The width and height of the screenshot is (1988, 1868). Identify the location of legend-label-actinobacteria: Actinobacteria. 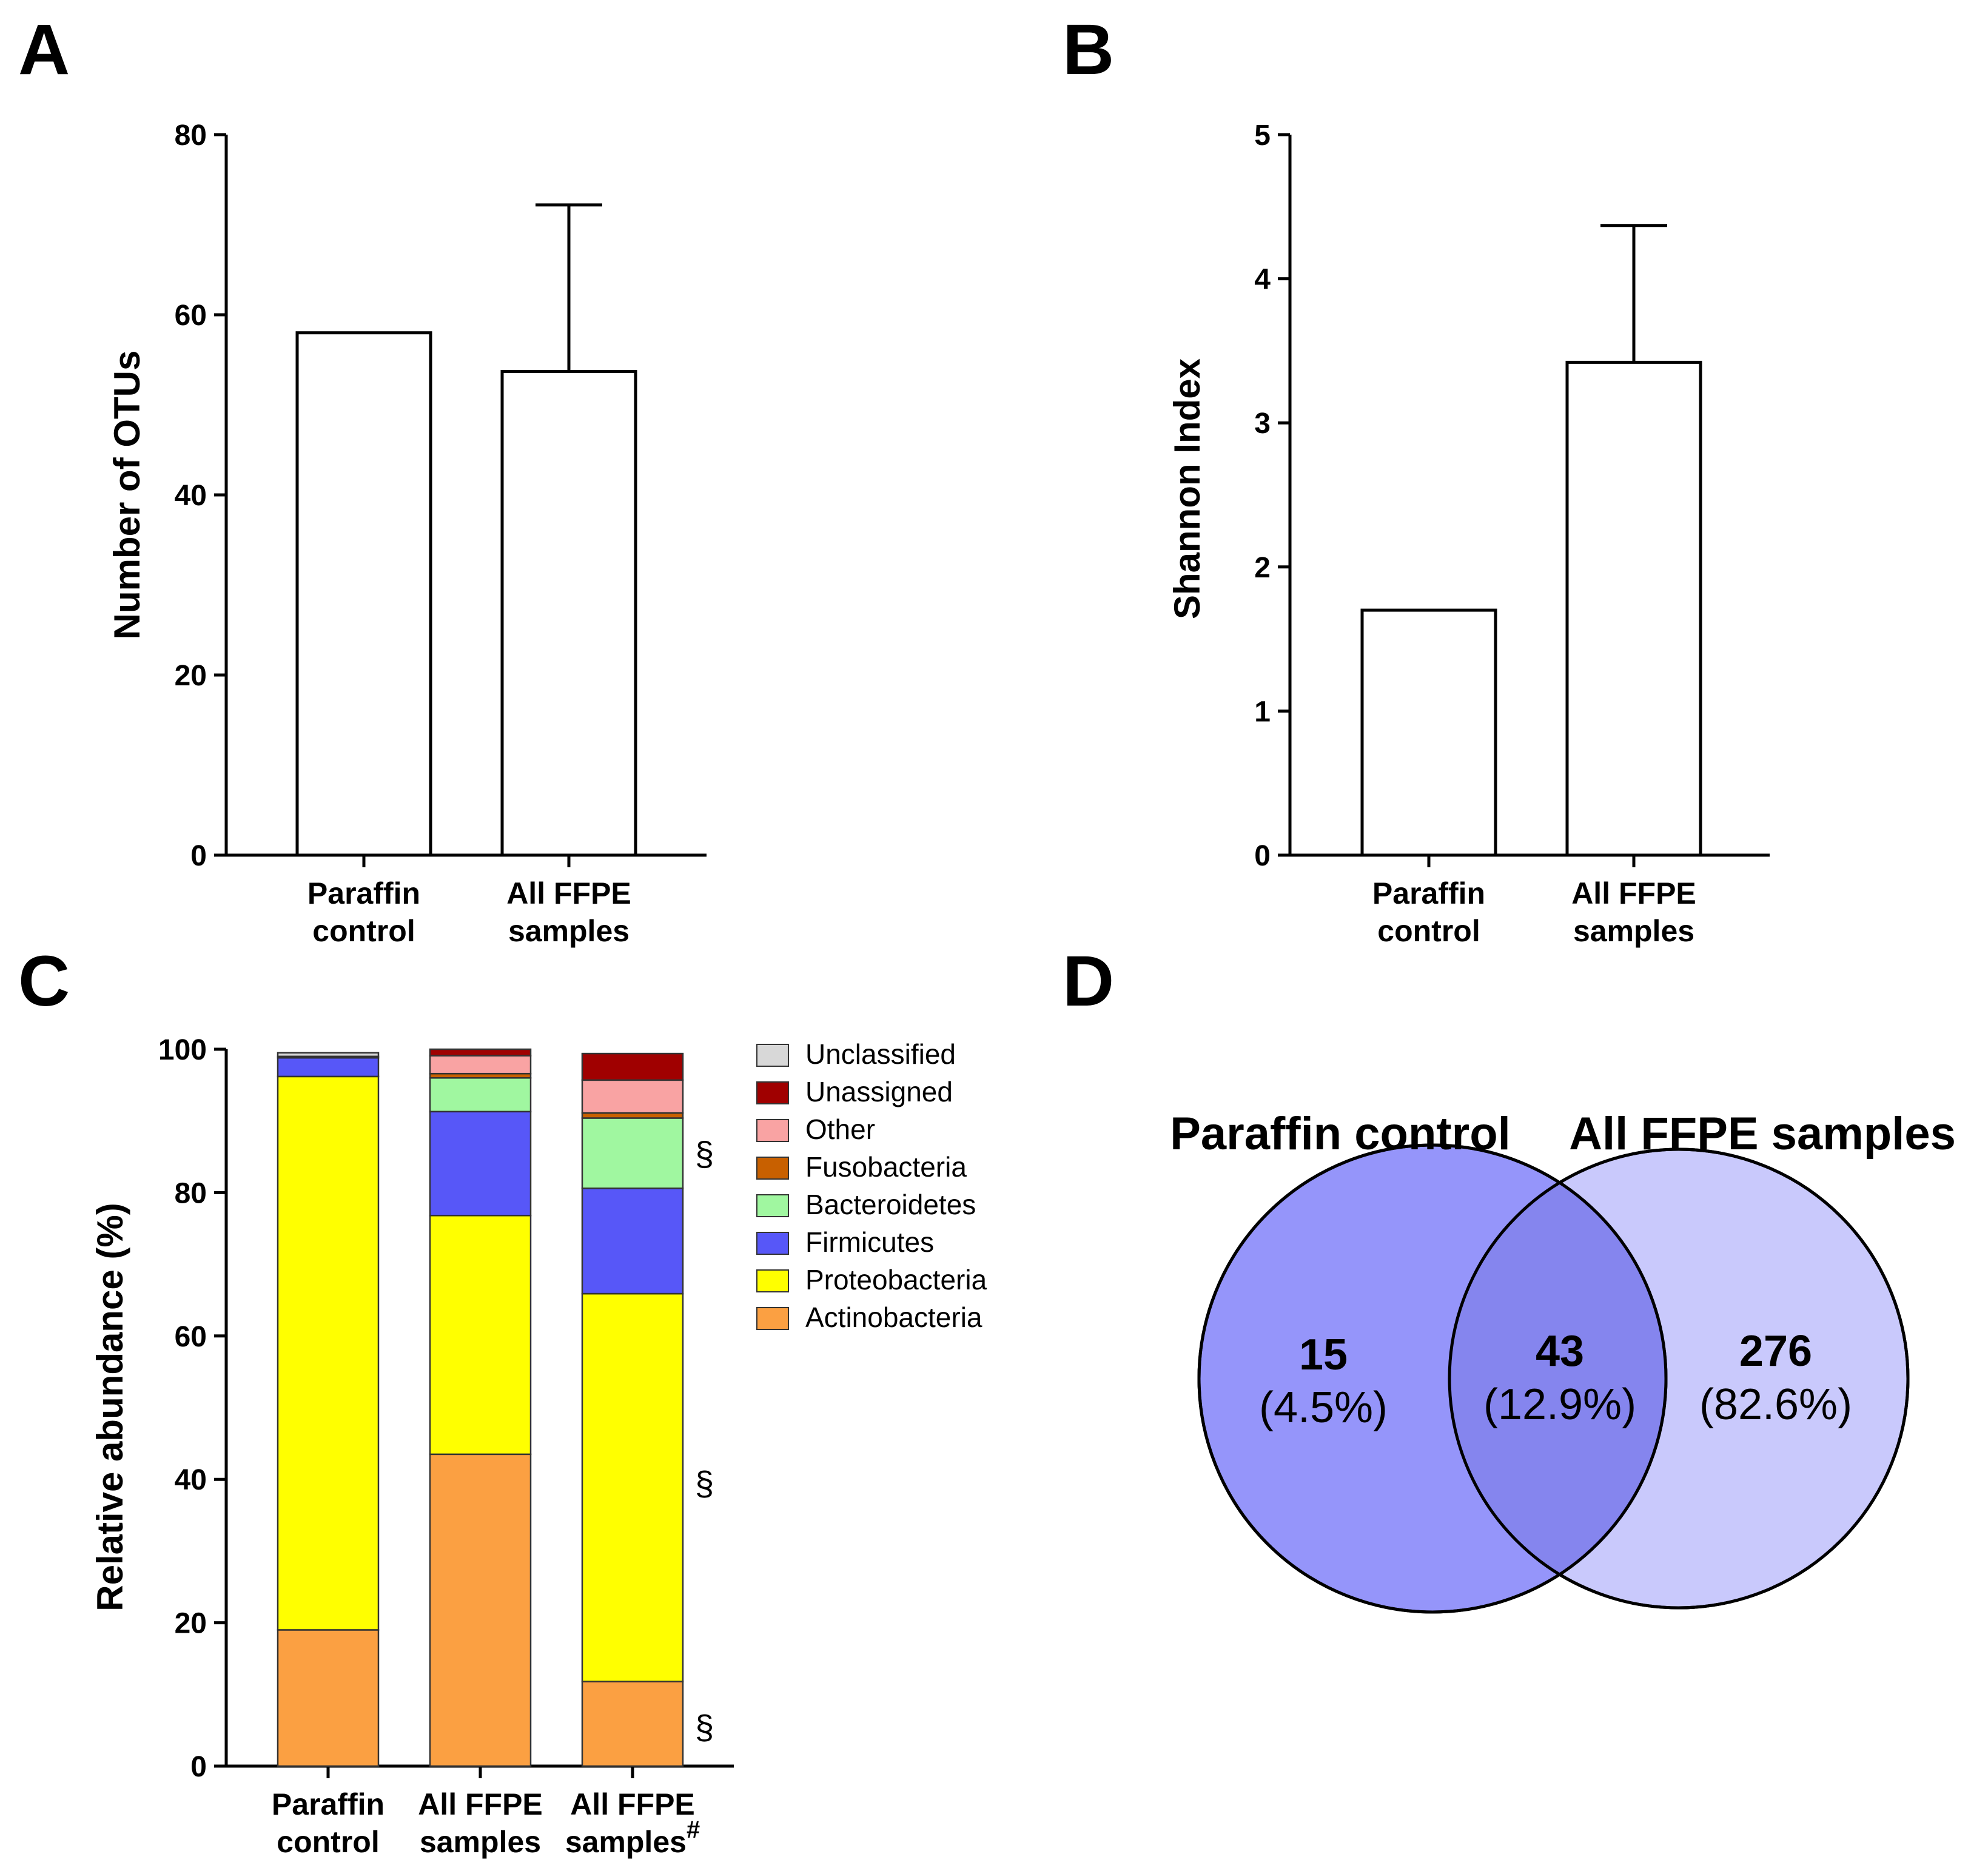
(893, 1318).